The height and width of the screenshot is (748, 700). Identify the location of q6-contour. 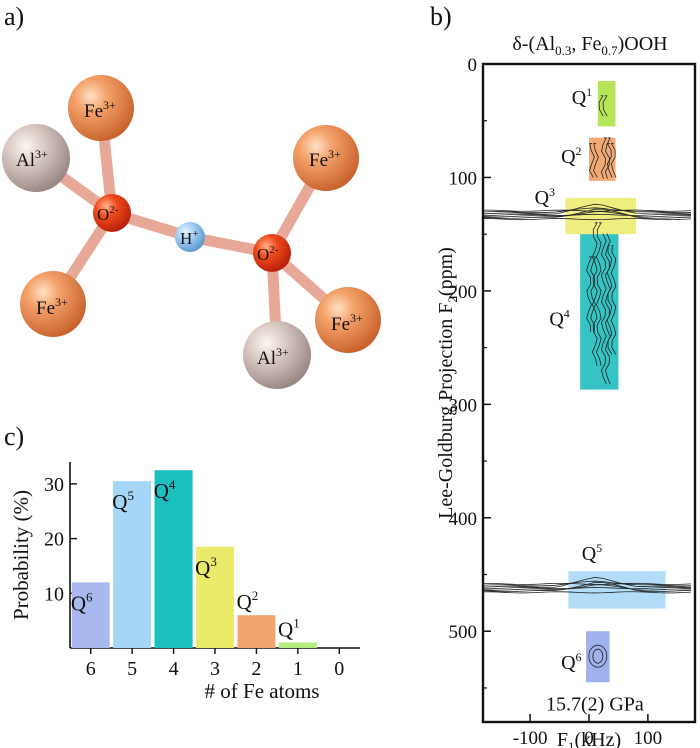
(598, 656).